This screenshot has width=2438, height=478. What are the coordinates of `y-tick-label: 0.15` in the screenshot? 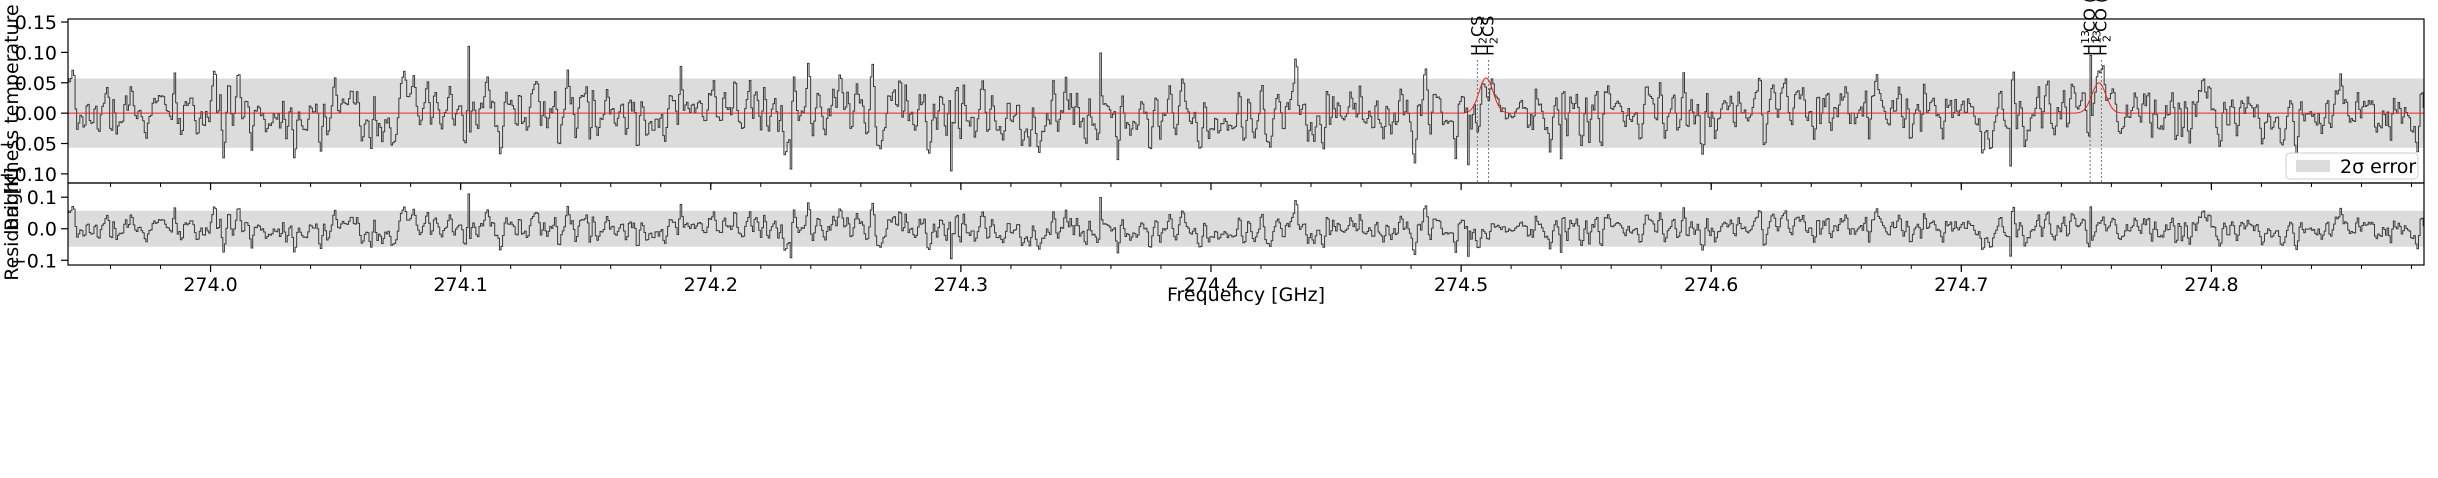 It's located at (36, 23).